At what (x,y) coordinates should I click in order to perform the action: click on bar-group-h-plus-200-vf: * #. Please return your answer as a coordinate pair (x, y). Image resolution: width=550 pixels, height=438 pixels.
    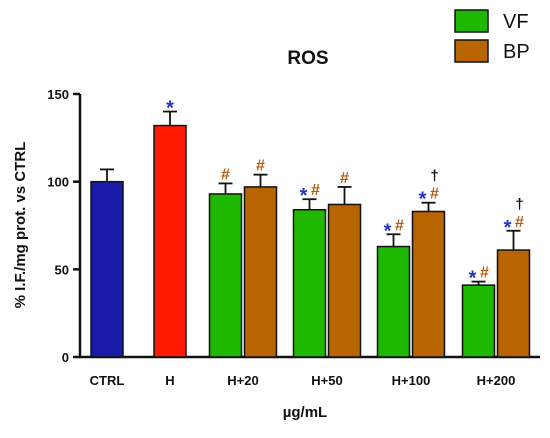
    Looking at the image, I should click on (478, 311).